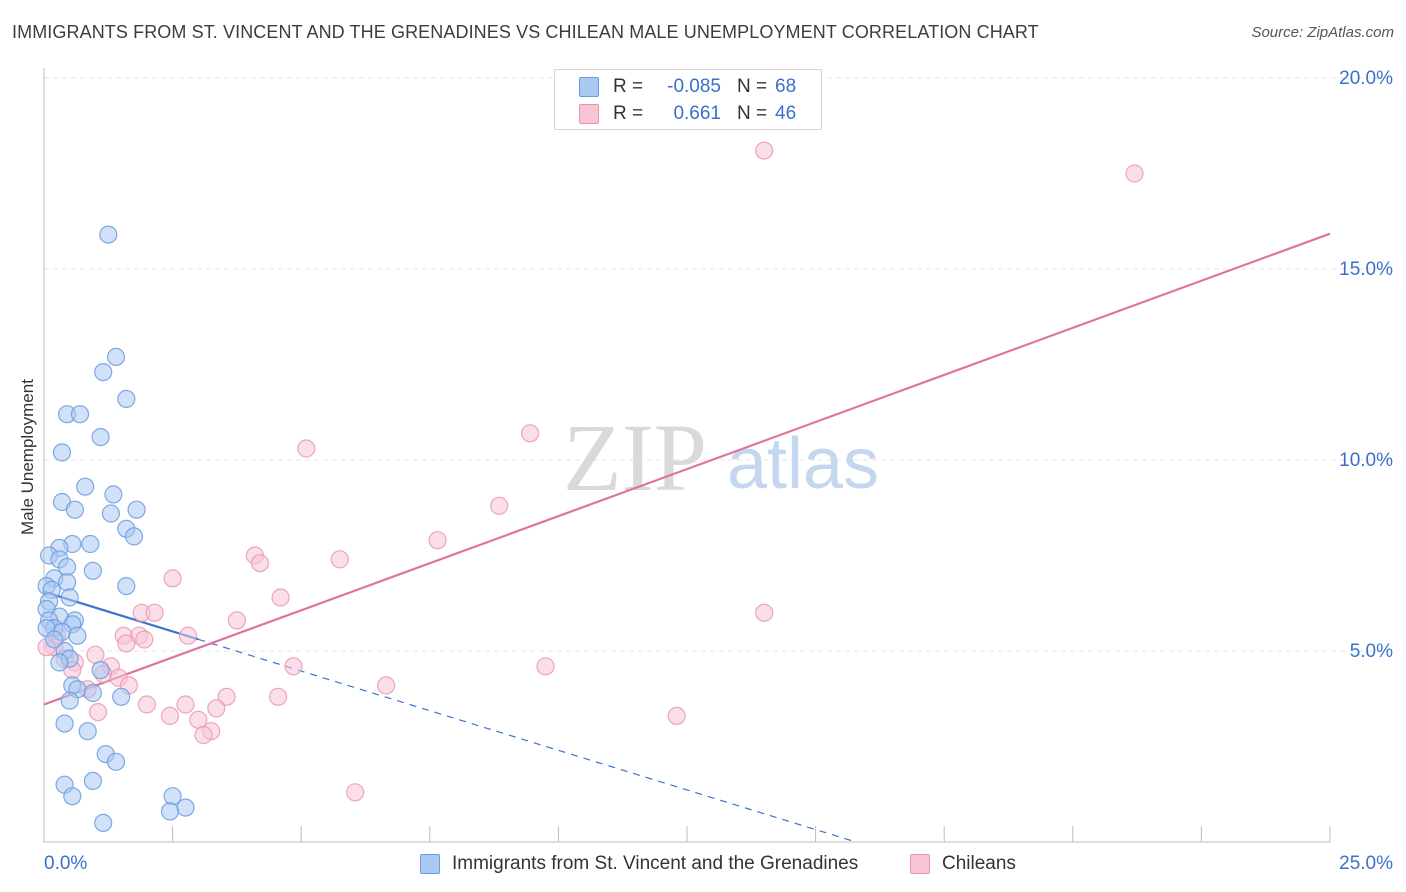 This screenshot has width=1406, height=892. What do you see at coordinates (1366, 460) in the screenshot?
I see `y-tick-label: 10.0%` at bounding box center [1366, 460].